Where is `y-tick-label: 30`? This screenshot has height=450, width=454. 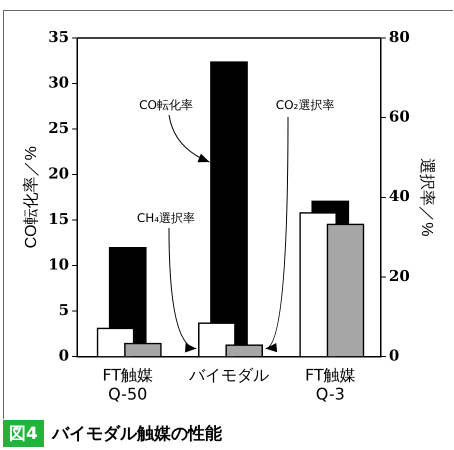
y-tick-label: 30 is located at coordinates (59, 82).